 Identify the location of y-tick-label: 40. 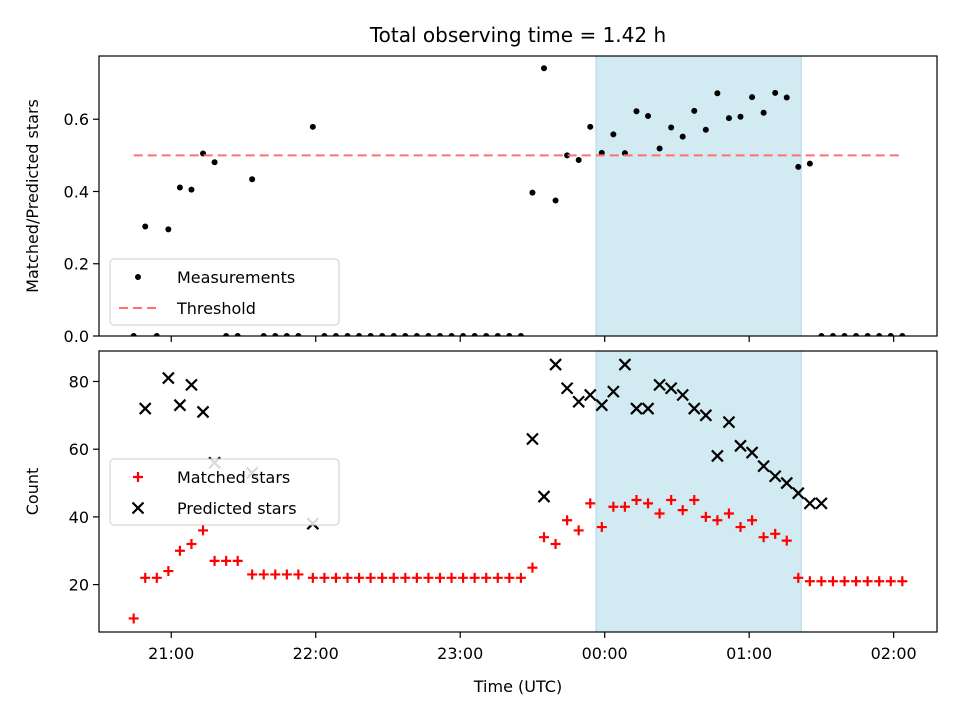
(79, 517).